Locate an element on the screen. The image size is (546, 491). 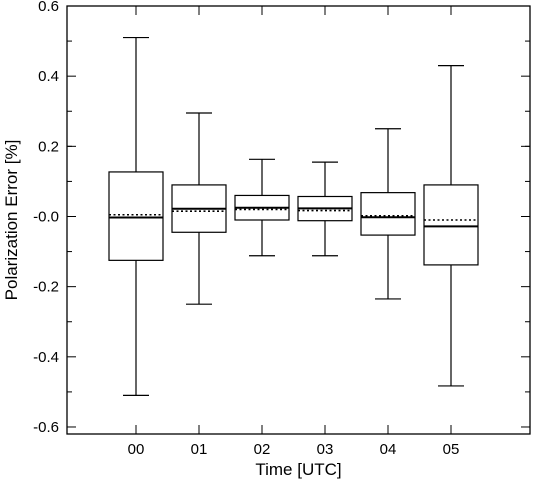
y-tick-label: 0.4 is located at coordinates (48, 76).